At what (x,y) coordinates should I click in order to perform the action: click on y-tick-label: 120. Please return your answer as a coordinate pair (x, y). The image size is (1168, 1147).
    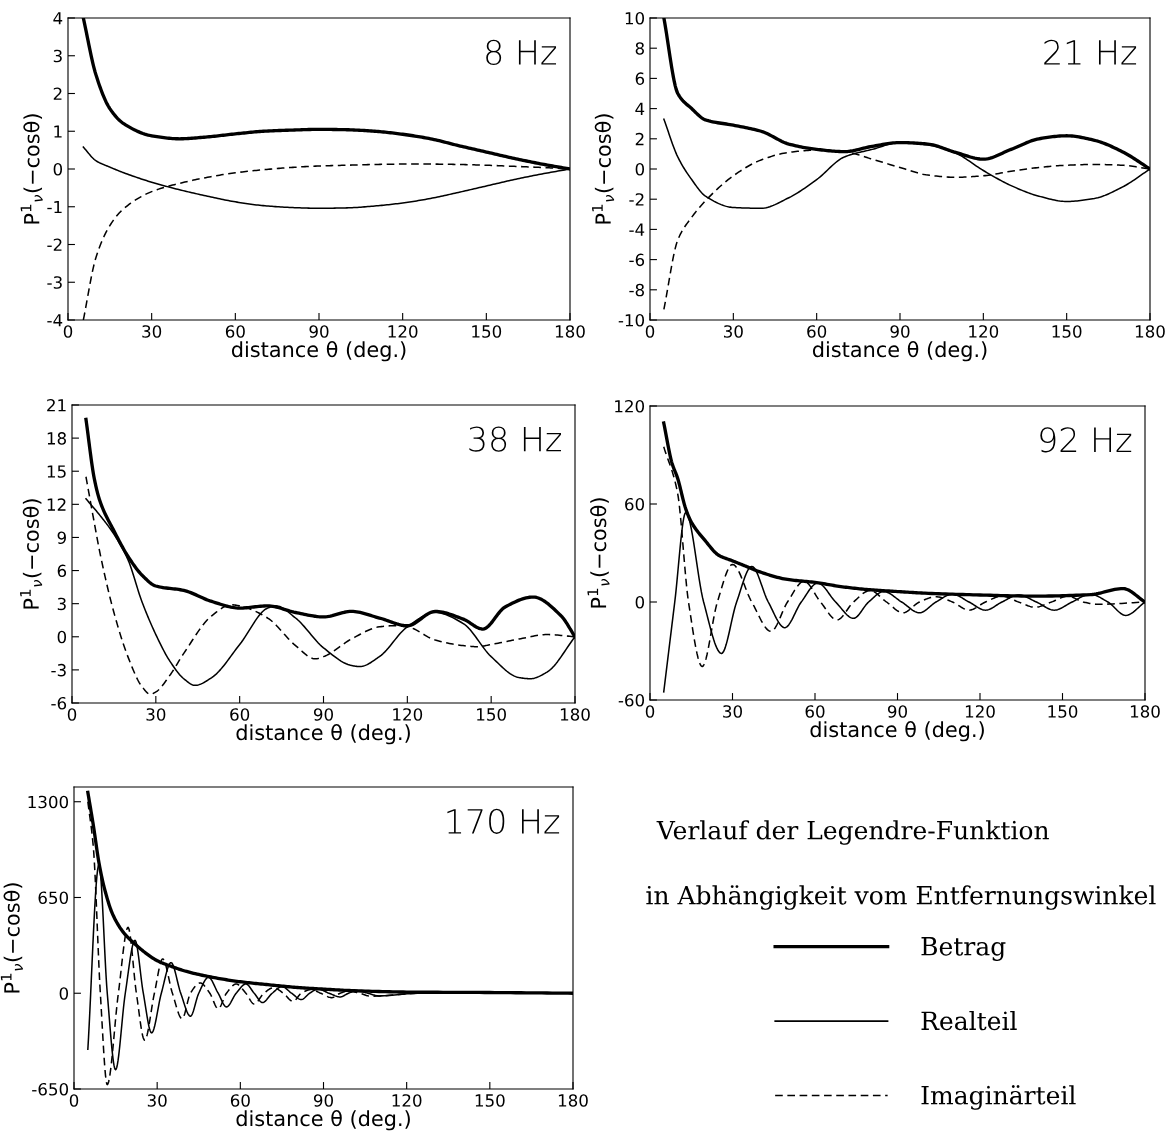
    Looking at the image, I should click on (630, 406).